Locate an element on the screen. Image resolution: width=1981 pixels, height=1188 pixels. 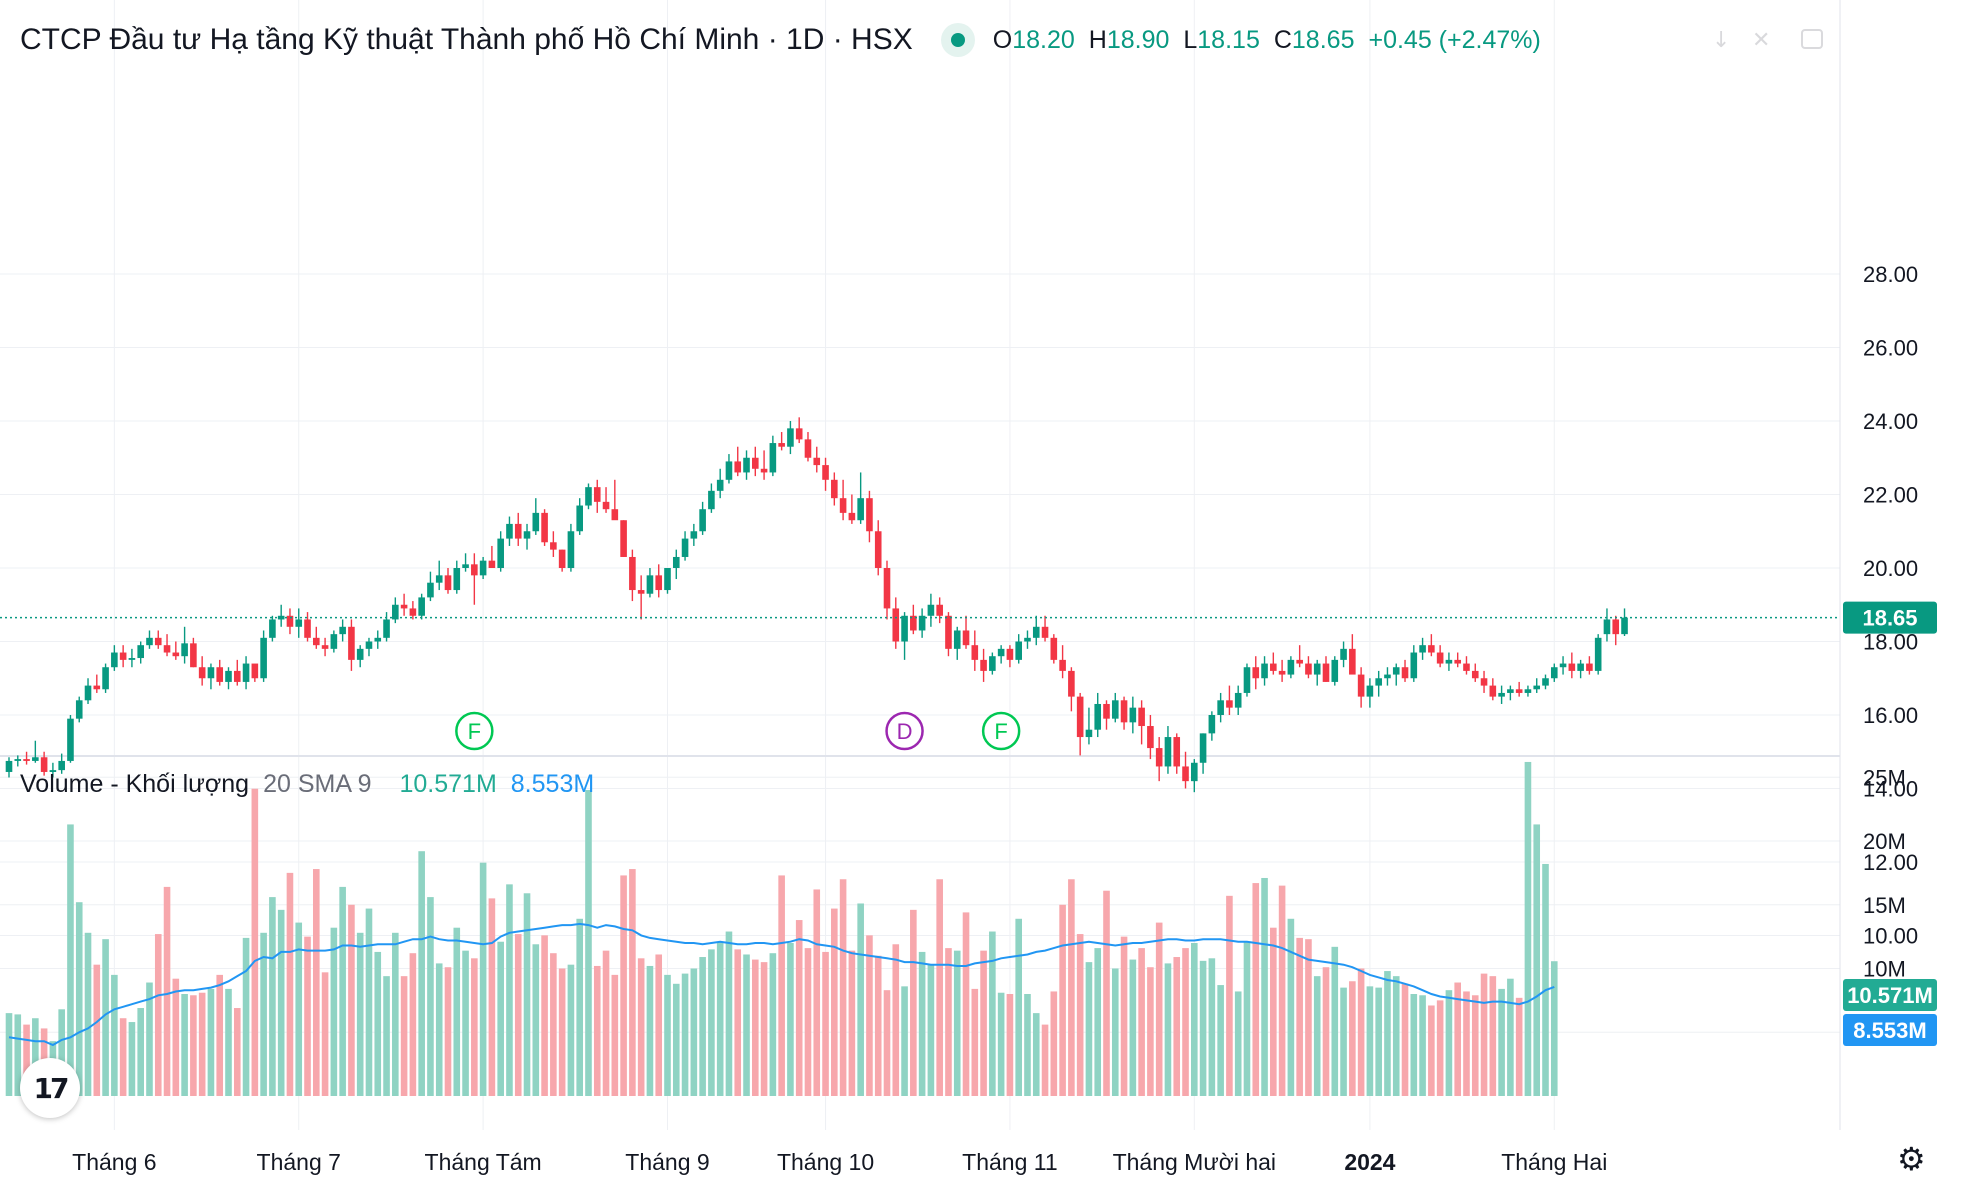
volume-tick-label: 15M is located at coordinates (1884, 905).